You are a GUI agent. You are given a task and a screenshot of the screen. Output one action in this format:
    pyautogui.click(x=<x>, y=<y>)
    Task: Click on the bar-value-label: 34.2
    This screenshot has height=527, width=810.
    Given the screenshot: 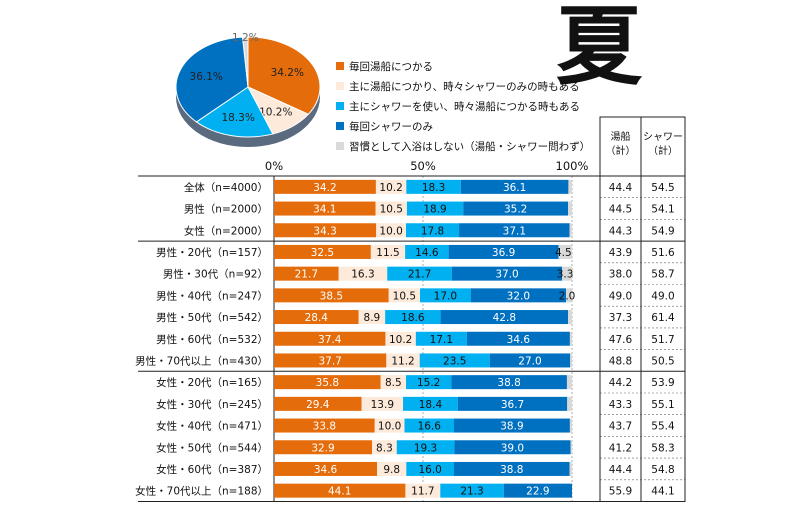 What is the action you would take?
    pyautogui.click(x=324, y=188)
    